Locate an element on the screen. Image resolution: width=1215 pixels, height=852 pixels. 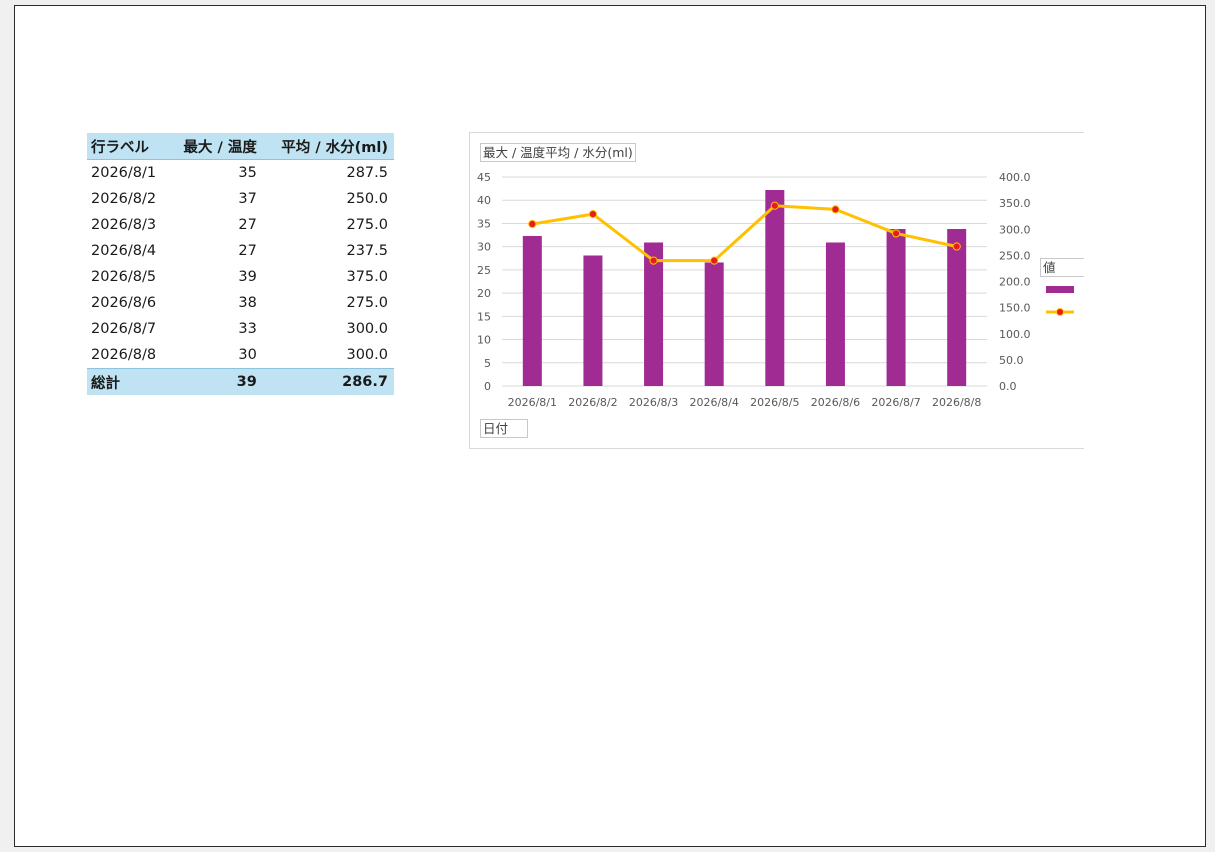
pivot-row: 2026/8/8 30 300.0 is located at coordinates (240, 355).